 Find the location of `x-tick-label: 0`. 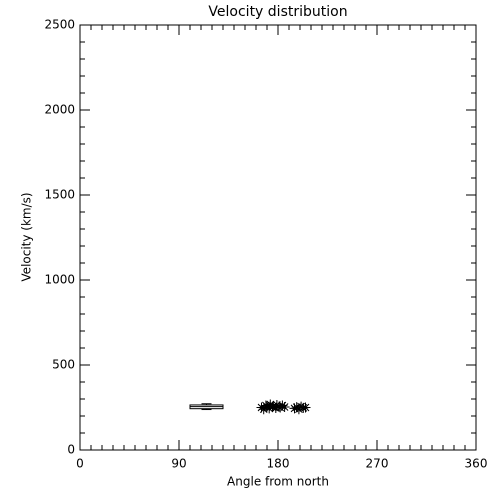

x-tick-label: 0 is located at coordinates (80, 464).